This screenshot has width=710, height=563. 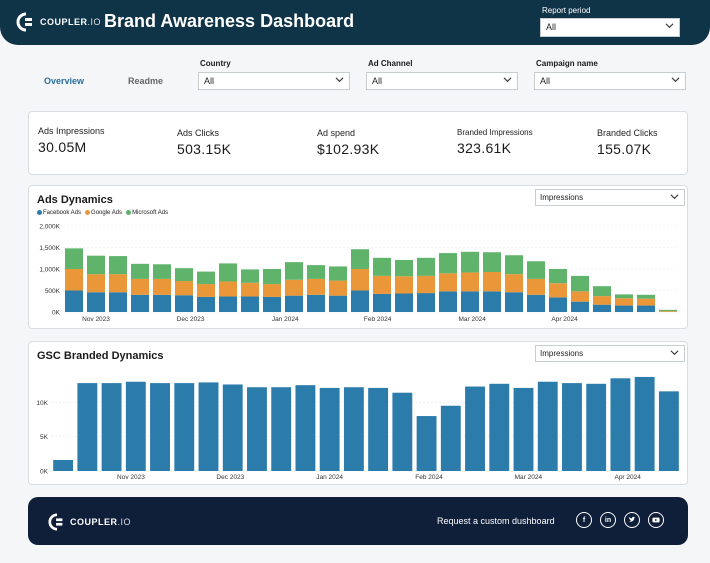 What do you see at coordinates (610, 81) in the screenshot?
I see `campaign-select: All` at bounding box center [610, 81].